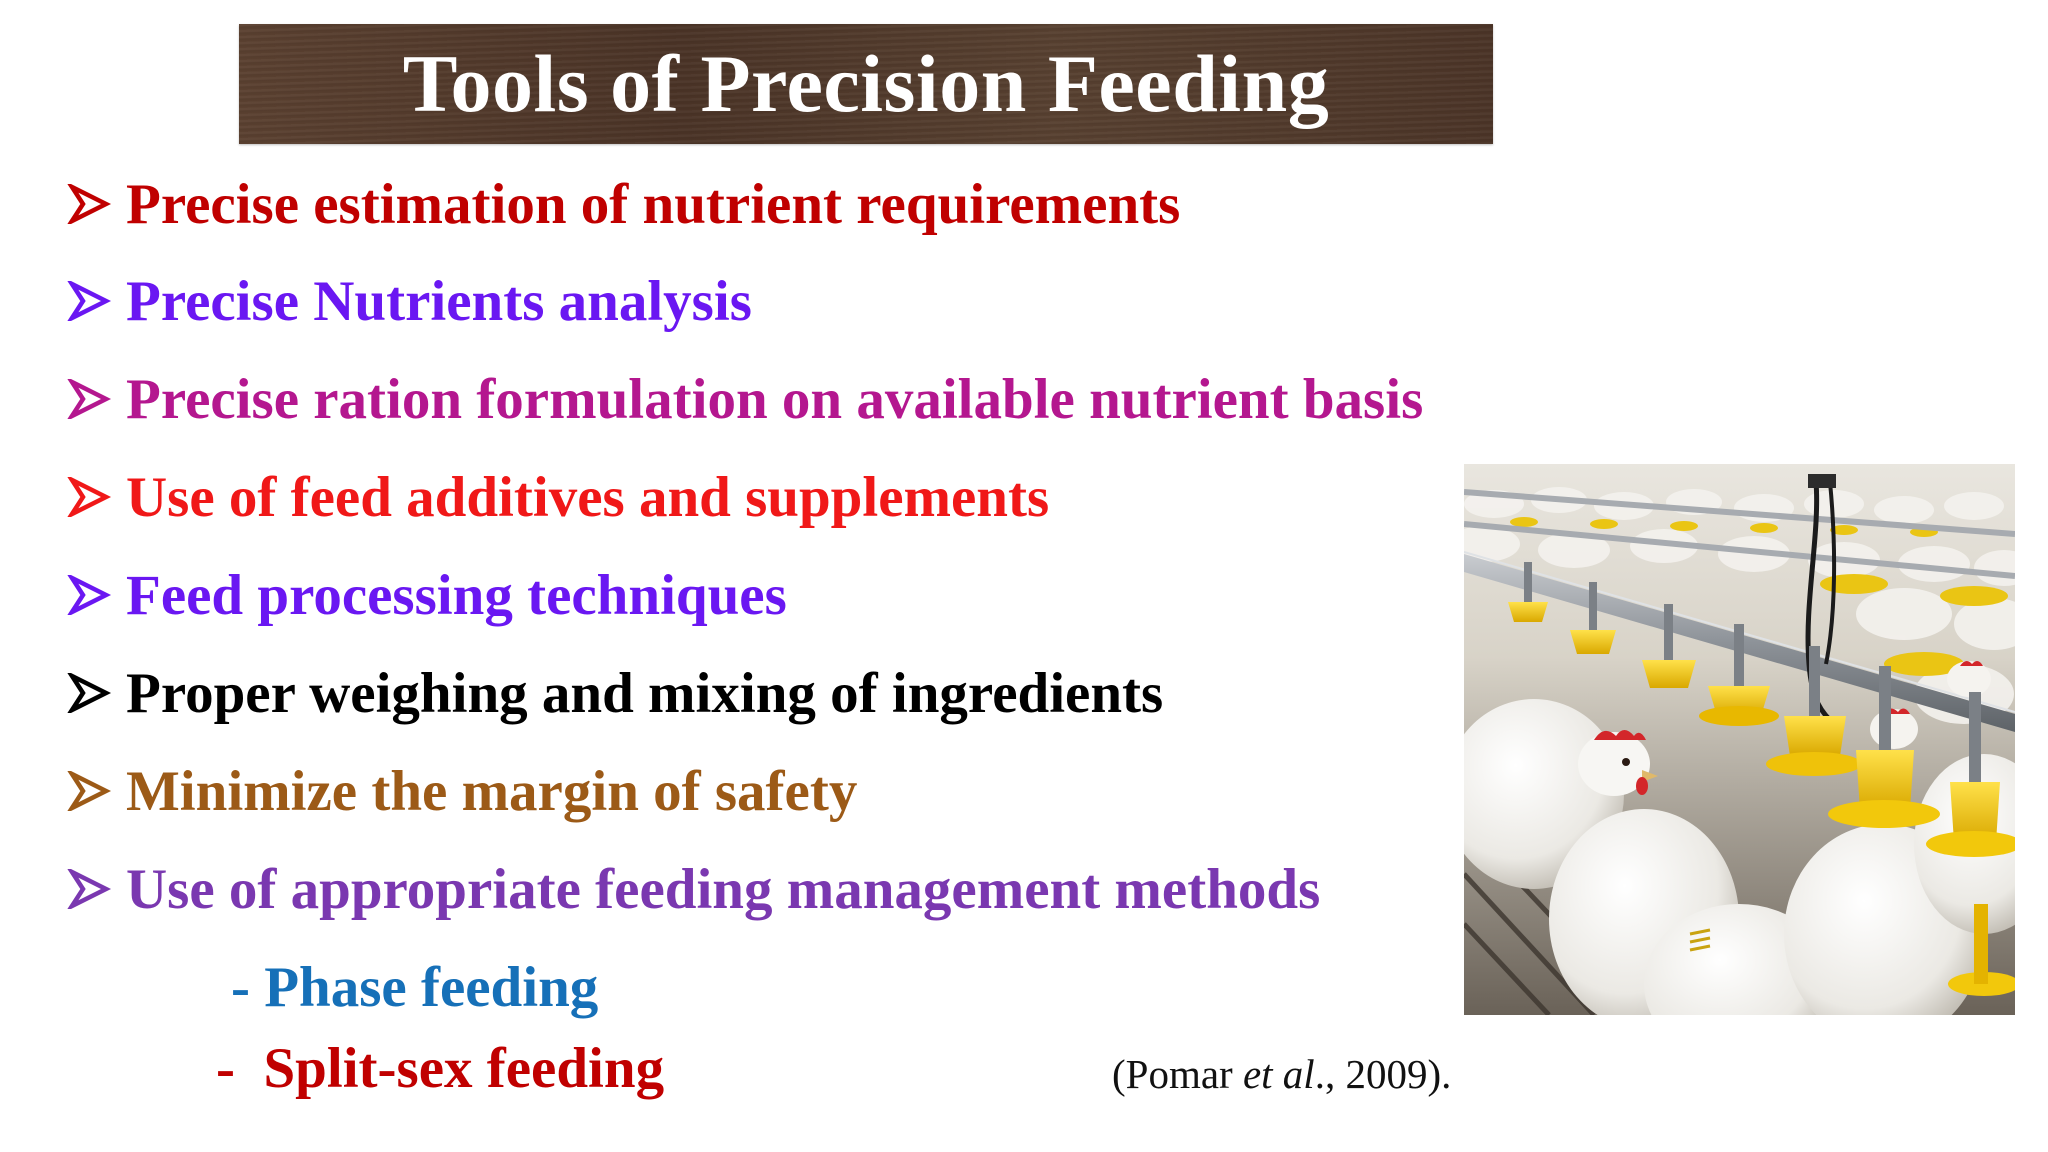 This screenshot has width=2048, height=1152. I want to click on citation: (Pomar et al., 2009)., so click(1281, 1074).